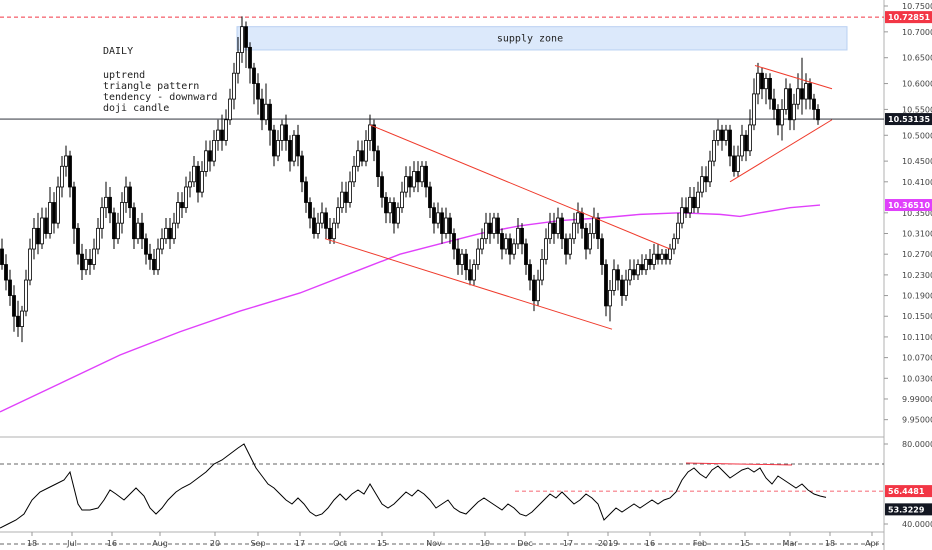  I want to click on oscillator-line, so click(413, 486).